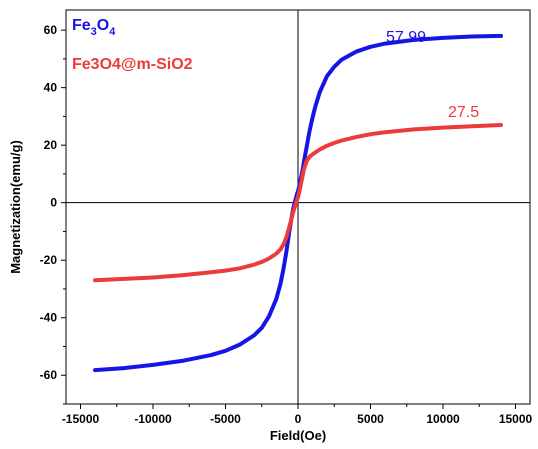 Image resolution: width=538 pixels, height=449 pixels. Describe the element at coordinates (463, 112) in the screenshot. I see `annotation-fe3o4-m-sio2-saturation: 27.5` at that location.